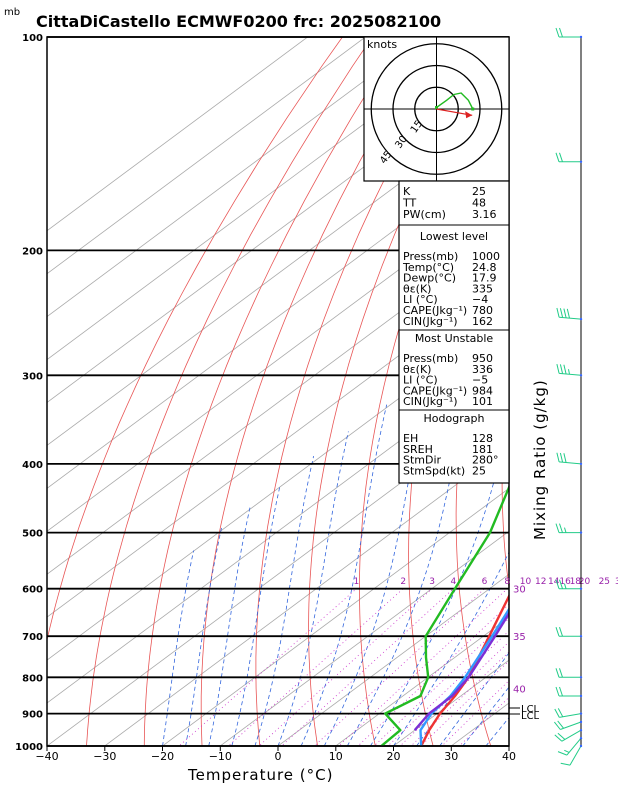 This screenshot has height=800, width=618. What do you see at coordinates (554, 582) in the screenshot?
I see `mixing-ratio-label: 14` at bounding box center [554, 582].